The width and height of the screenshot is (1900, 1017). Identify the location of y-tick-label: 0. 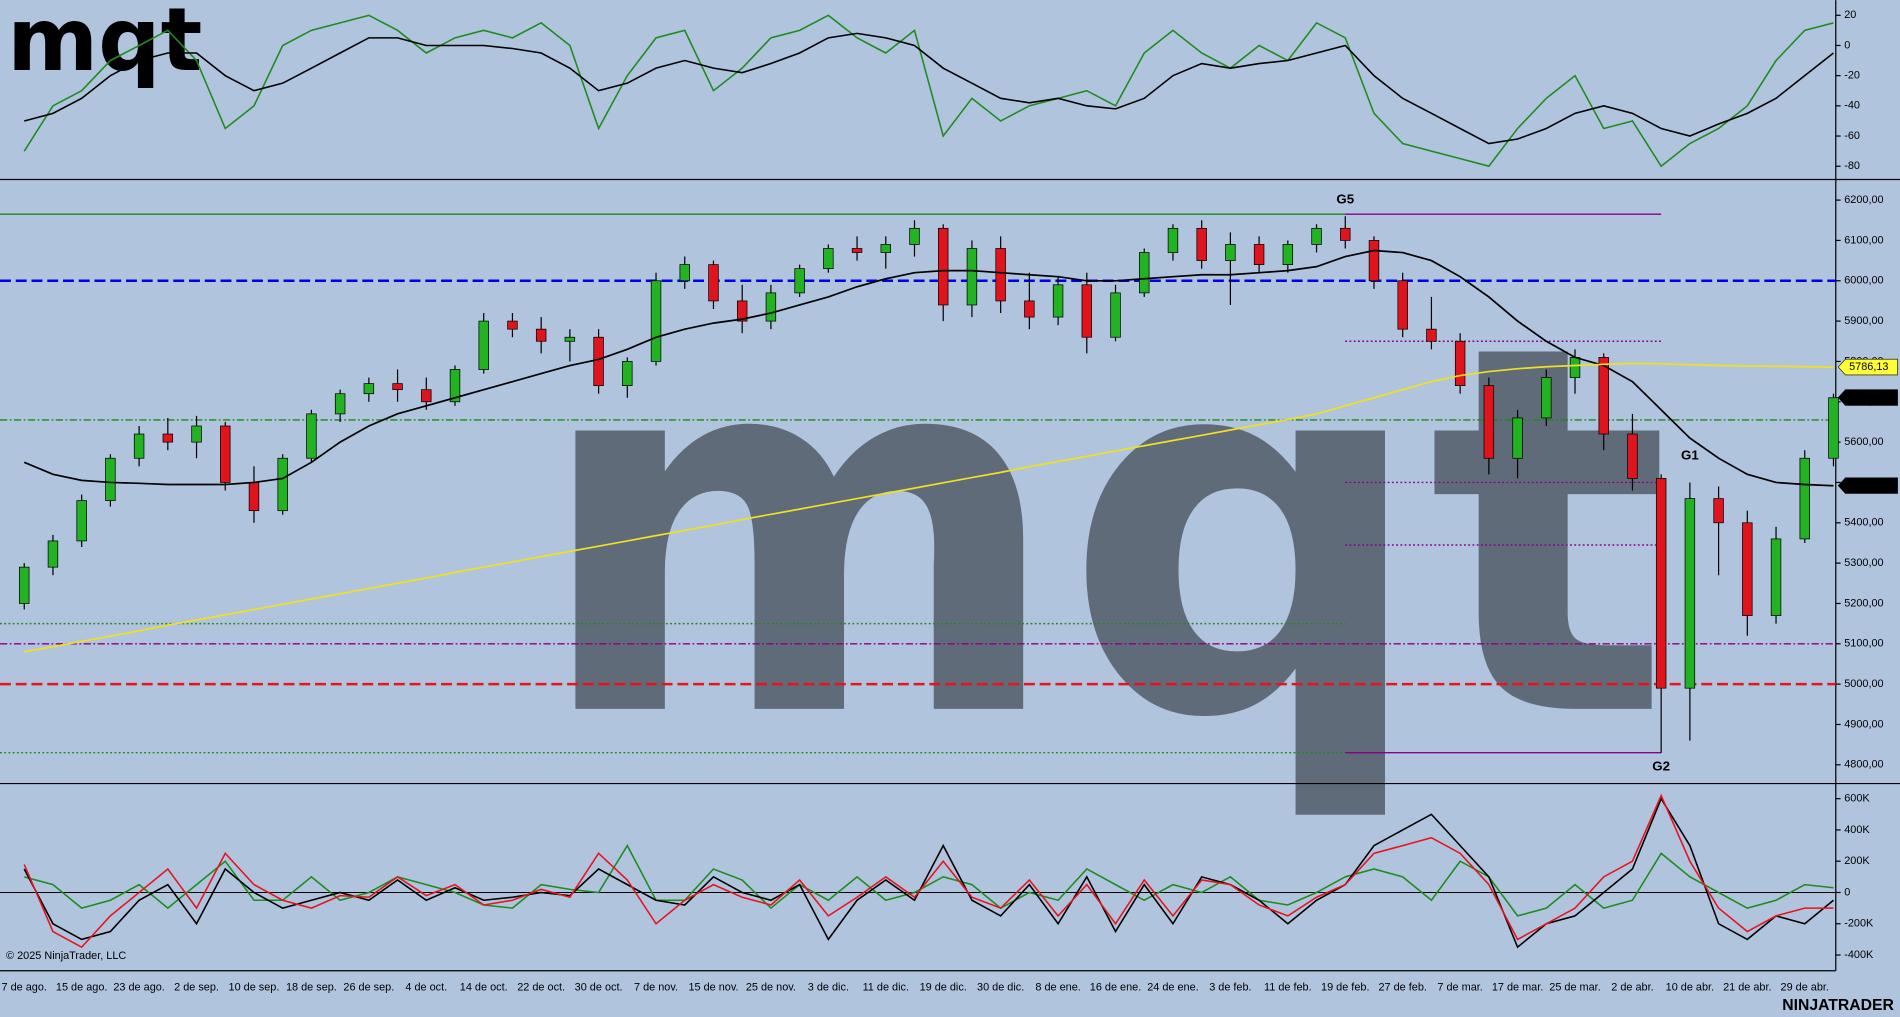
(1847, 45).